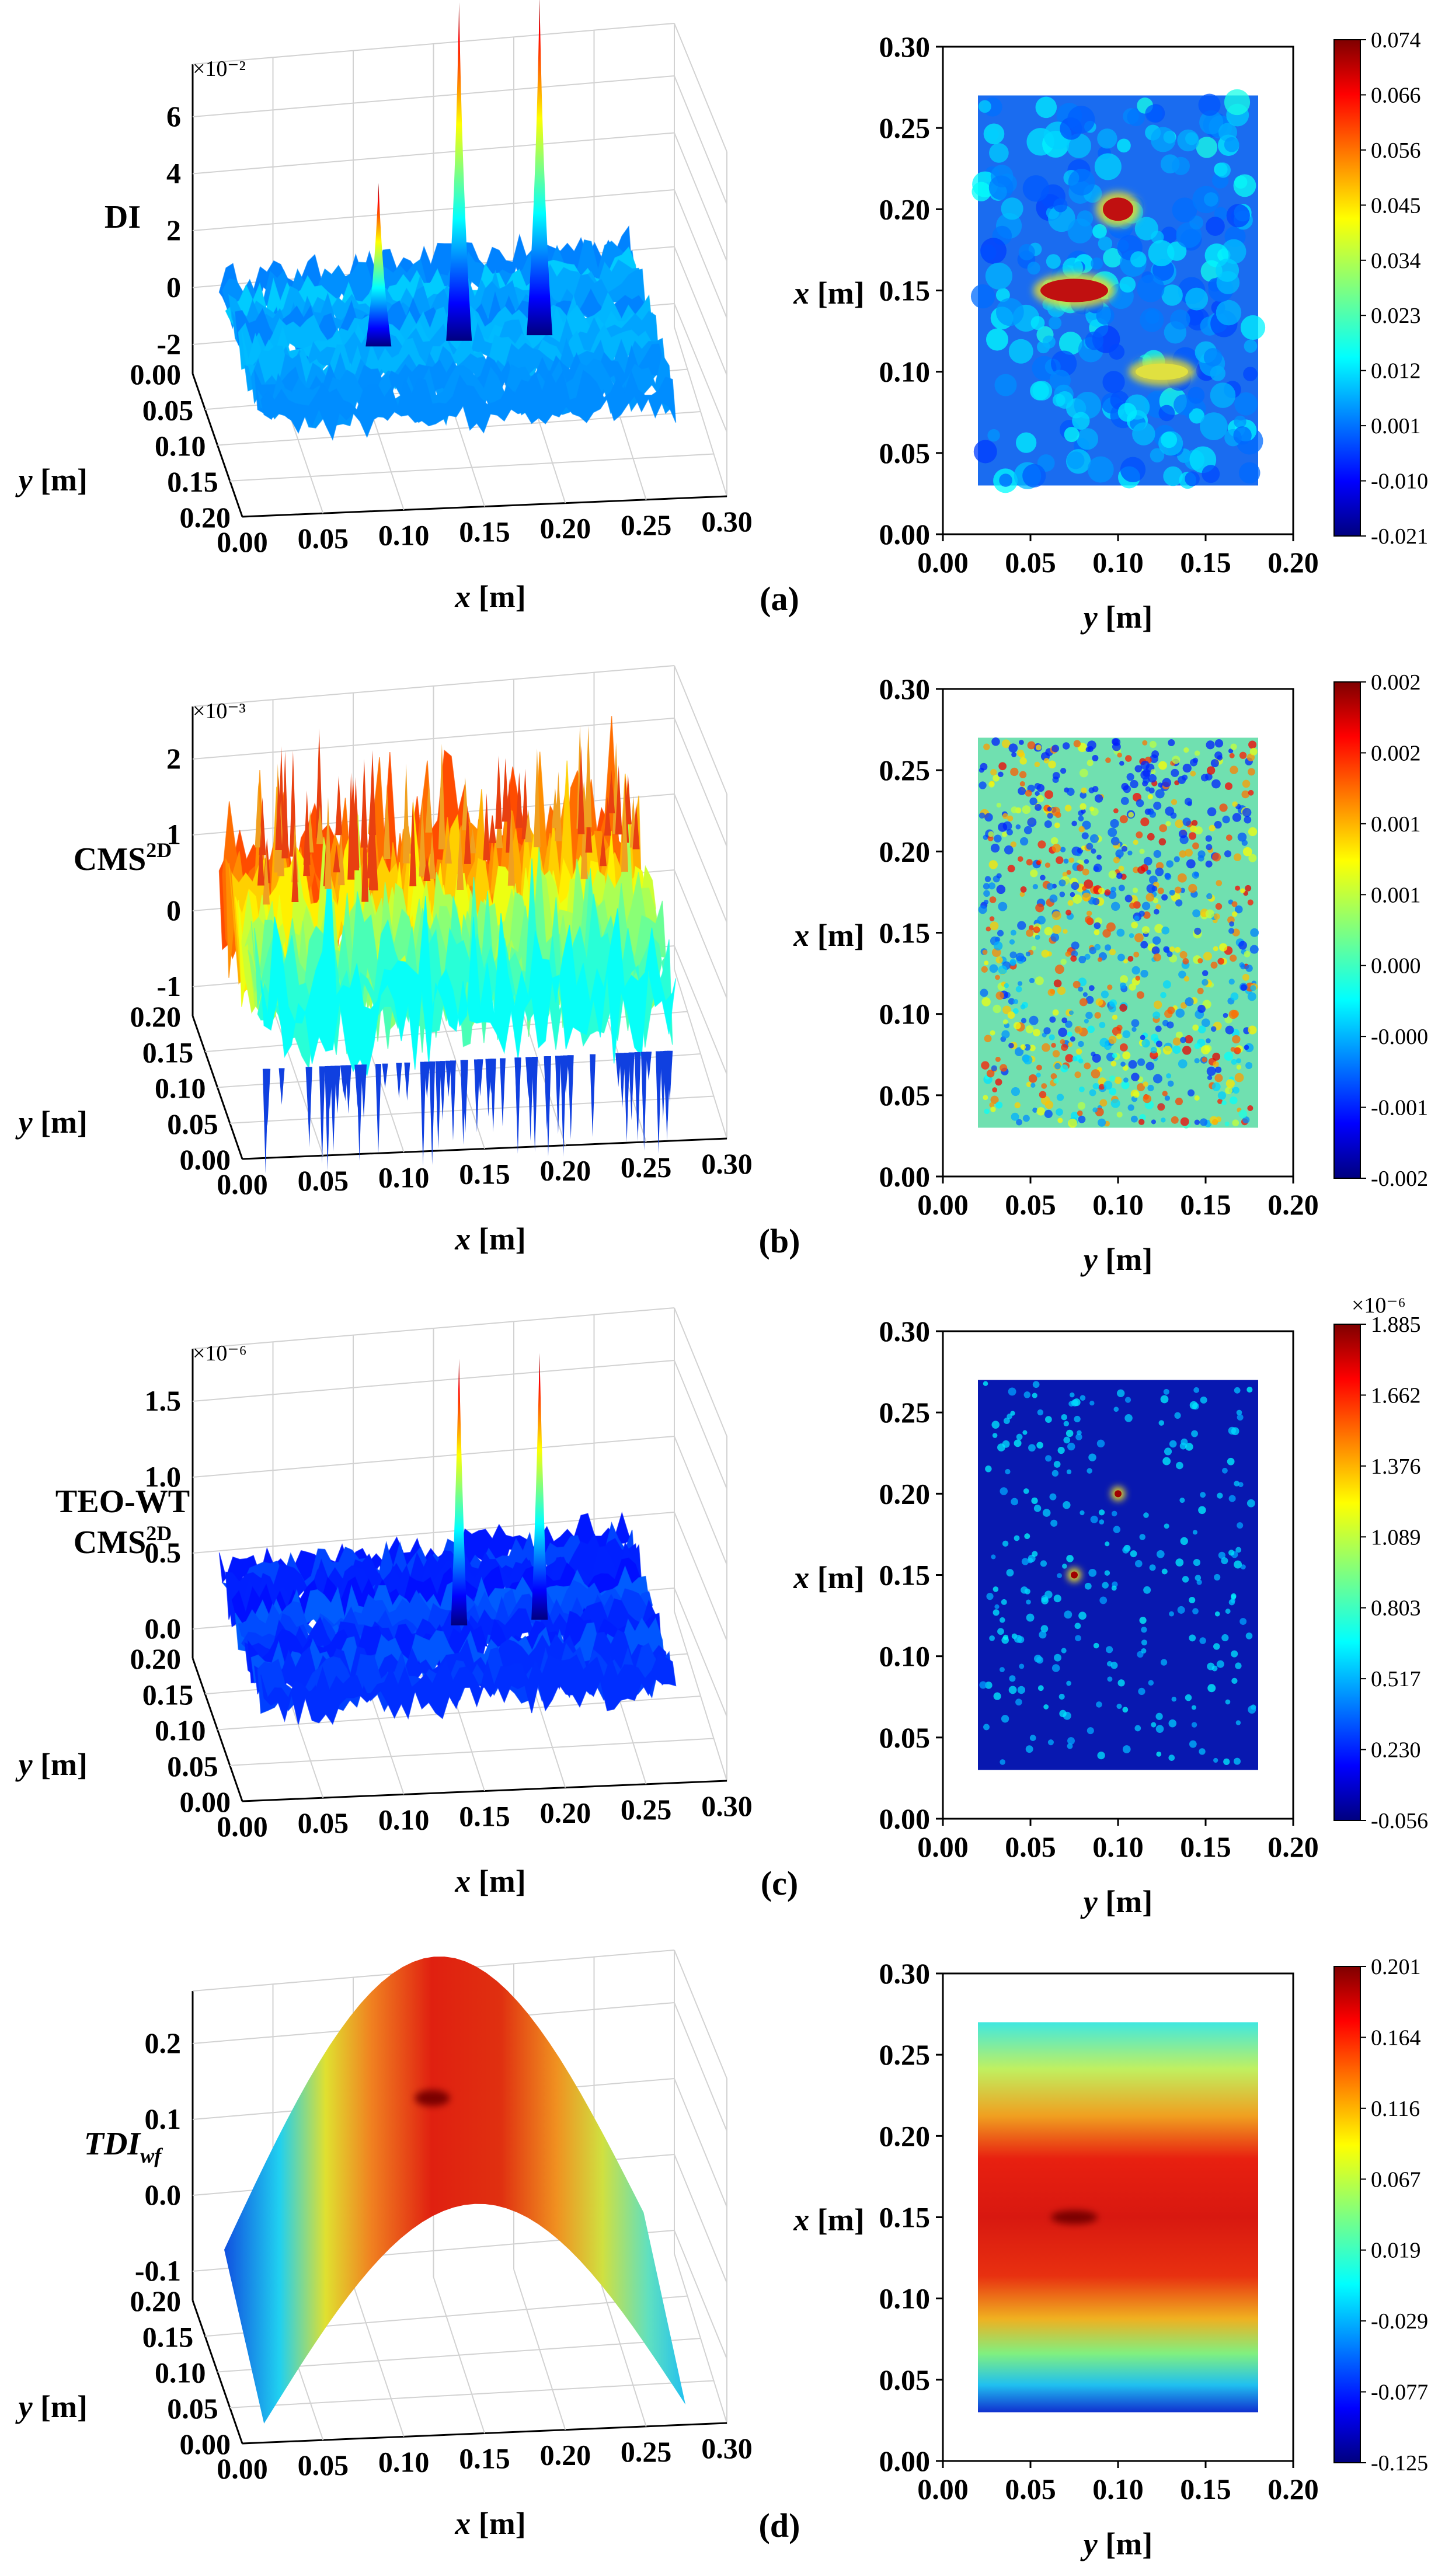  Describe the element at coordinates (51, 2406) in the screenshot. I see `y-axis-label-3d: y [m]` at that location.